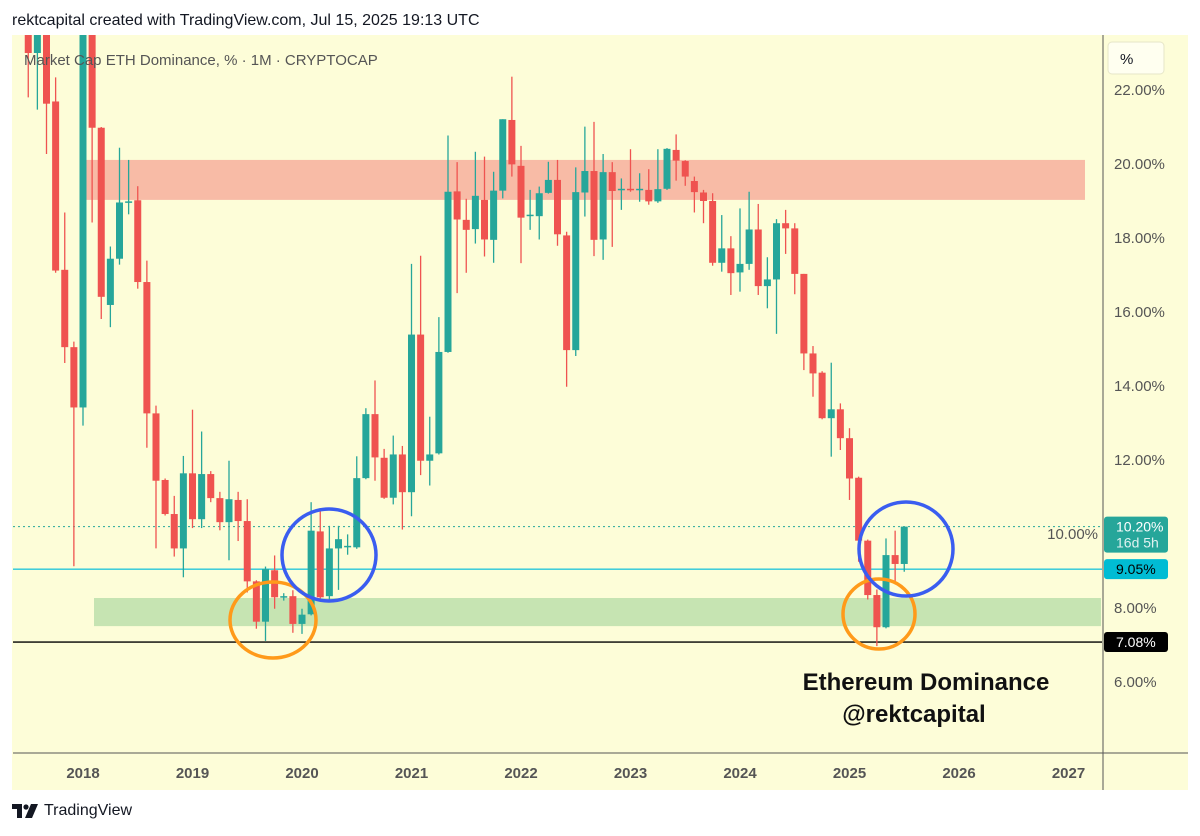 This screenshot has width=1200, height=836. What do you see at coordinates (913, 714) in the screenshot?
I see `annotation-handle: @rektcapital` at bounding box center [913, 714].